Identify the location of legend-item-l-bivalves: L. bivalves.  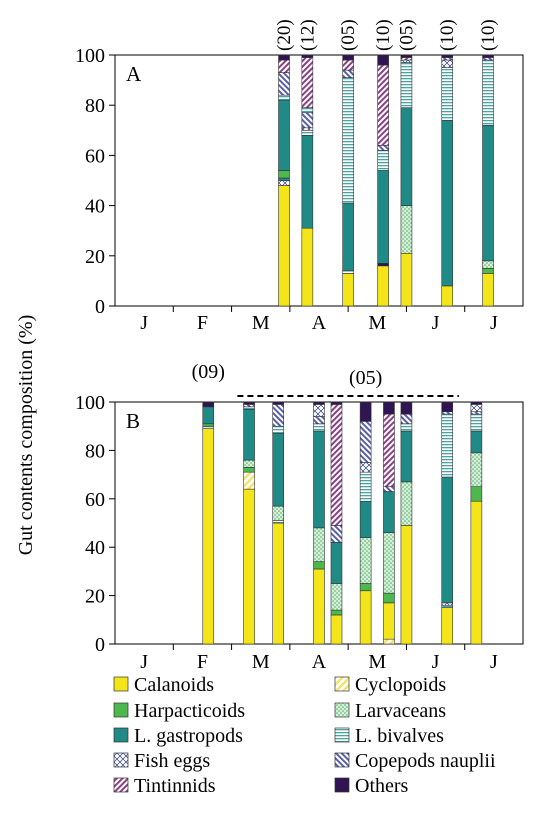
(389, 736).